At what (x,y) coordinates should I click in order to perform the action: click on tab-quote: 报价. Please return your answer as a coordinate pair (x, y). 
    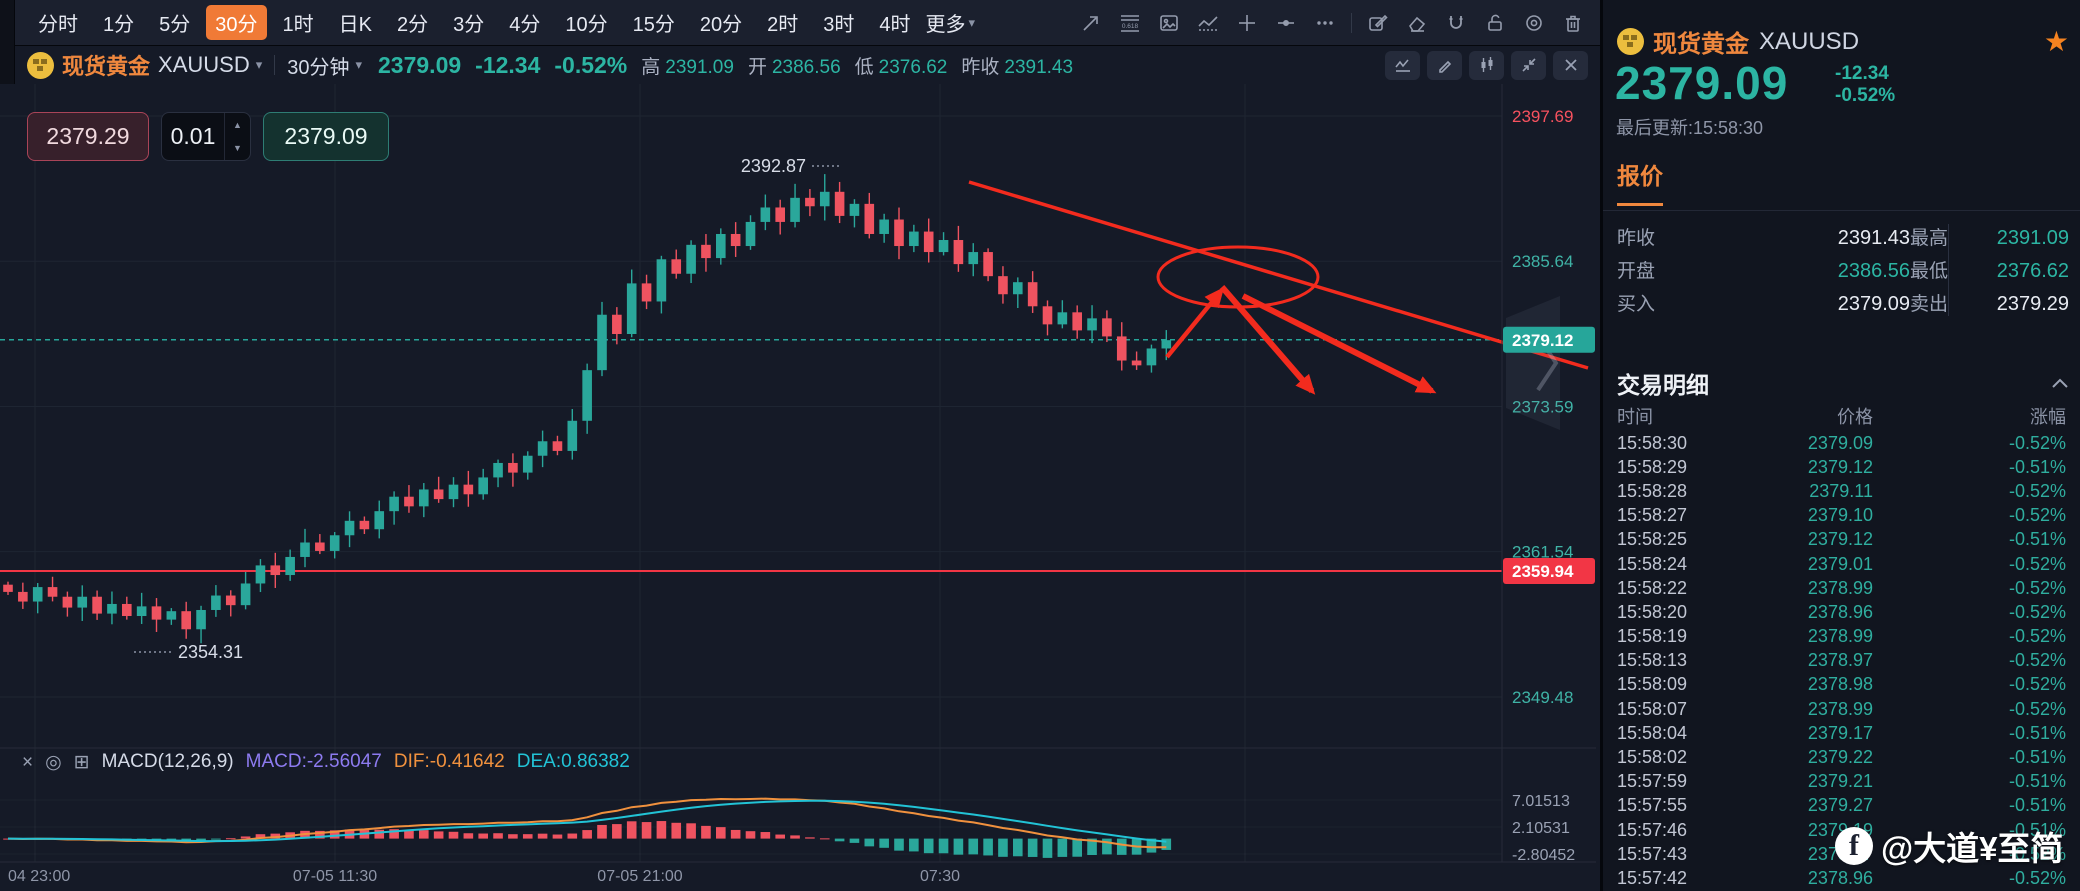
    Looking at the image, I should click on (1640, 181).